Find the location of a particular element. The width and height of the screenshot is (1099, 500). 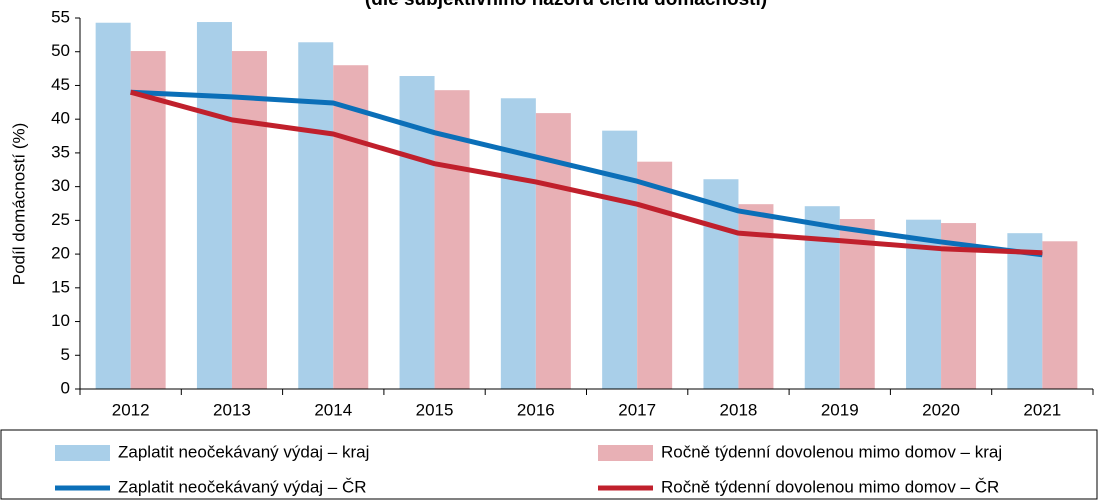

y-tick-label: 25 is located at coordinates (60, 219).